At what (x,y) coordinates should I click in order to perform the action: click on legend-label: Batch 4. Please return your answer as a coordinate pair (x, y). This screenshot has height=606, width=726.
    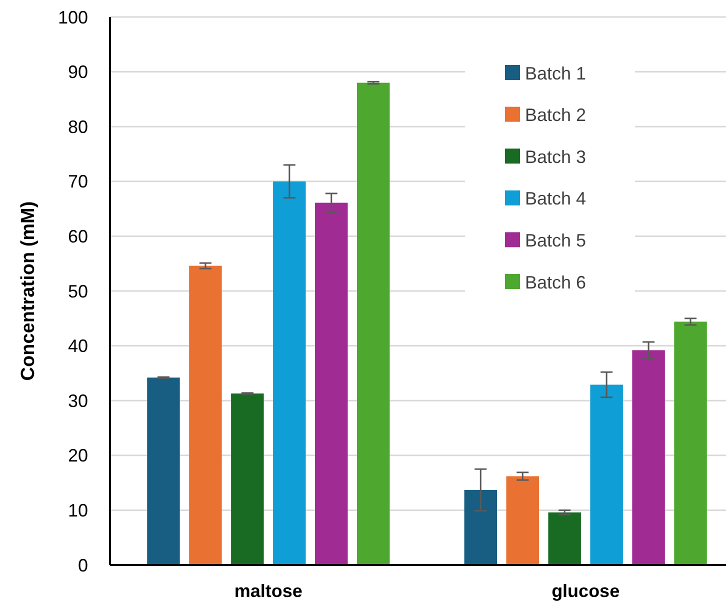
    Looking at the image, I should click on (555, 198).